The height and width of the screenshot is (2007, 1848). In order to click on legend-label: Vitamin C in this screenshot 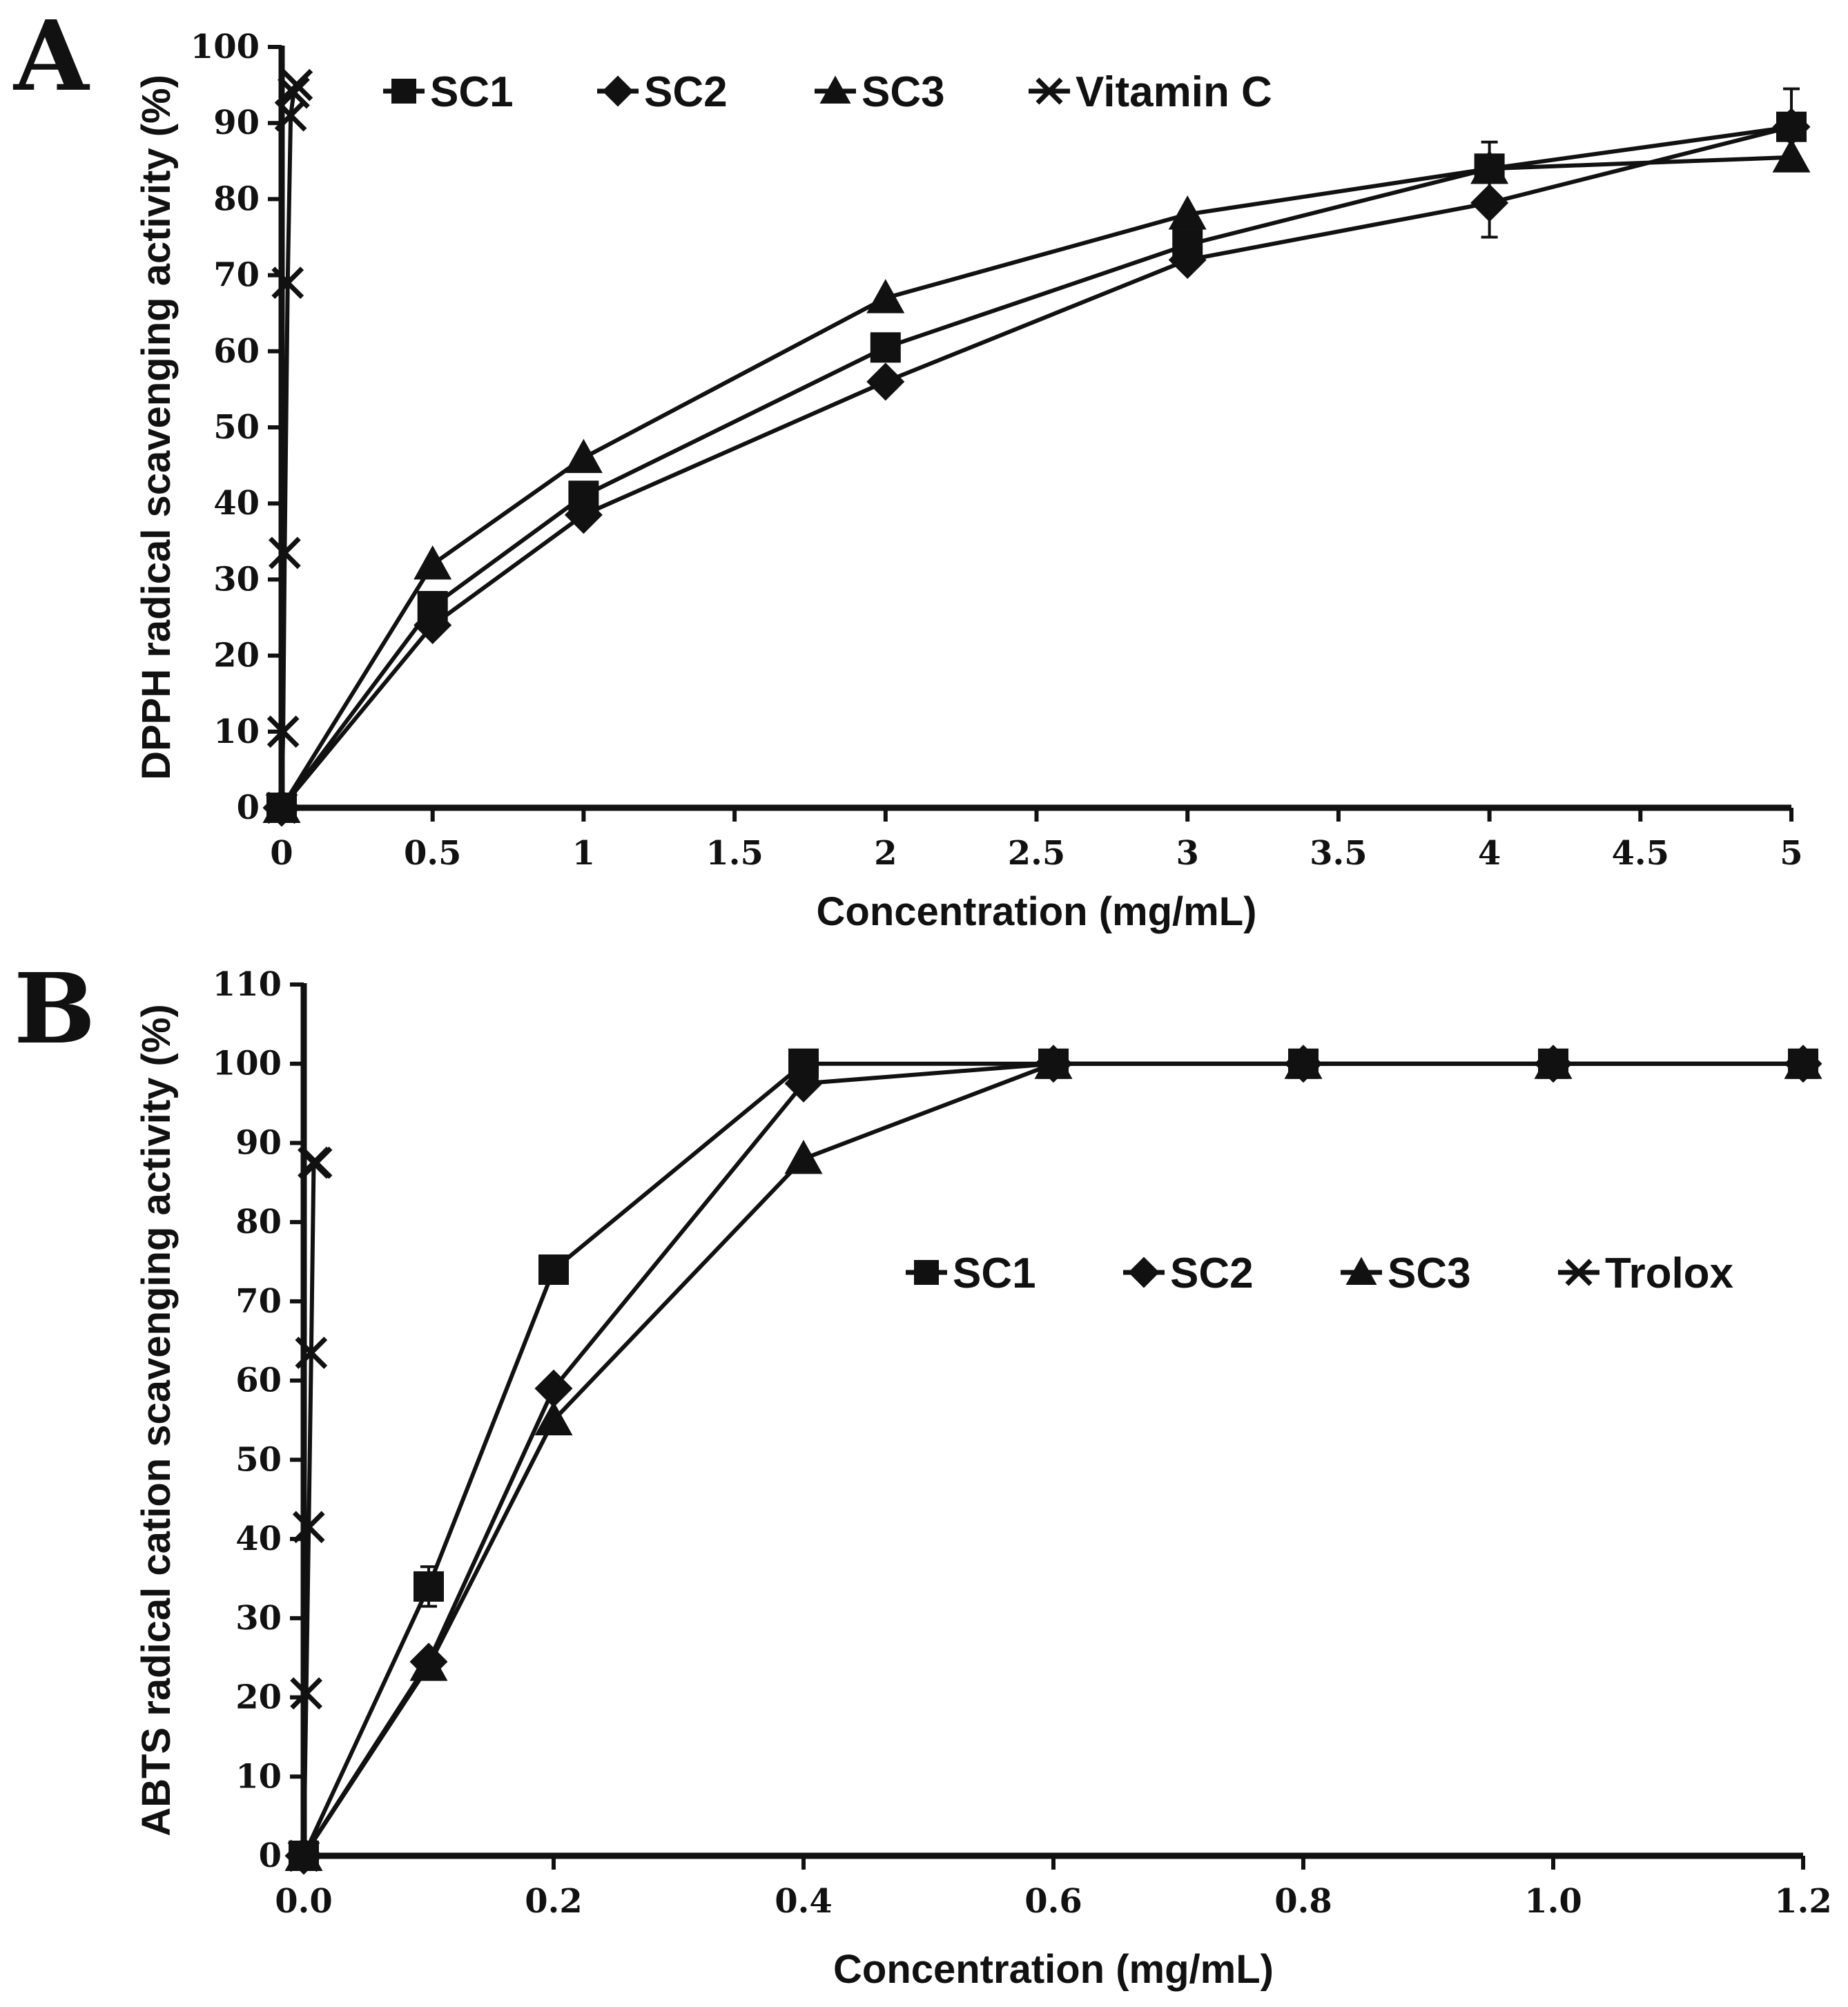, I will do `click(1174, 92)`.